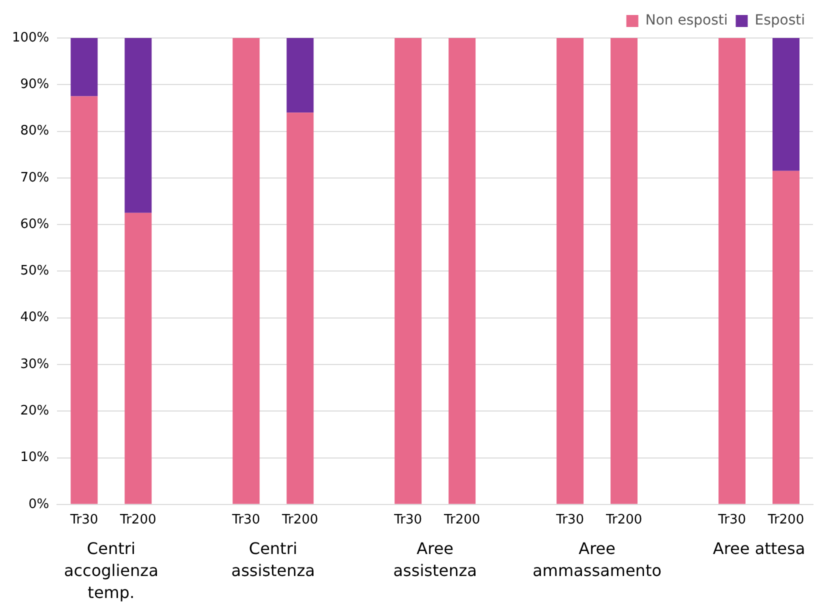 The image size is (819, 608). What do you see at coordinates (35, 84) in the screenshot?
I see `y-tick-label: 90%` at bounding box center [35, 84].